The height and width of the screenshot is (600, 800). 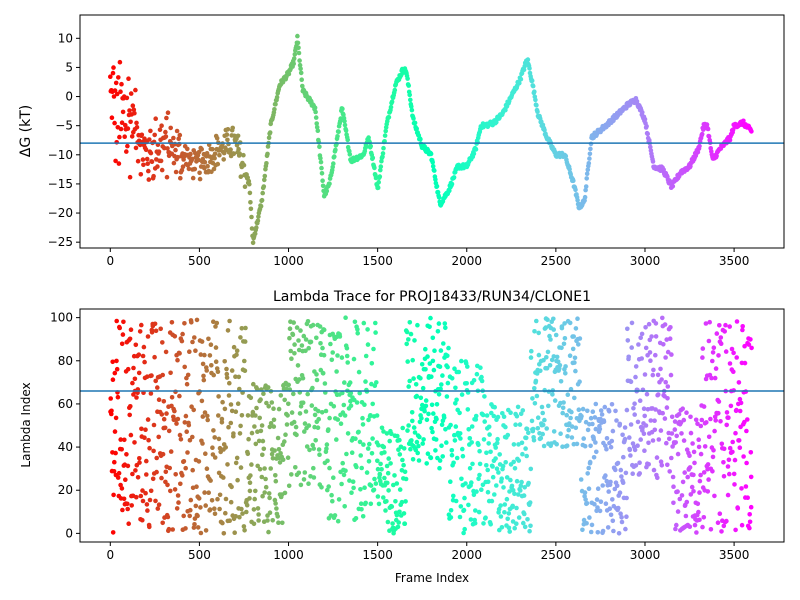 I want to click on y-tick-label: 5, so click(x=69, y=67).